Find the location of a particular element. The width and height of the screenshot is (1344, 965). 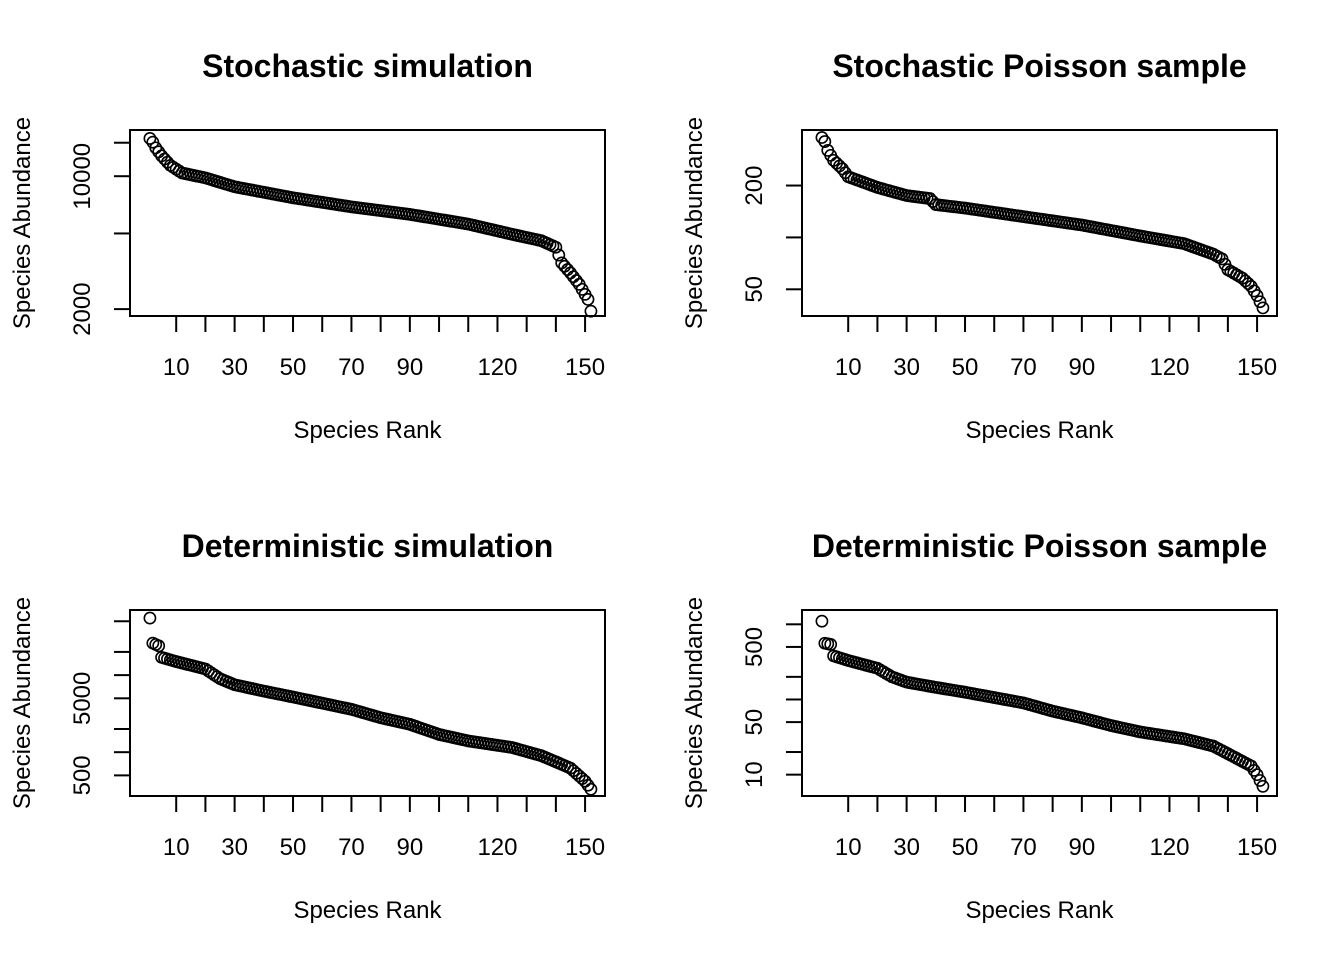

panel-title: Deterministic Poisson sample is located at coordinates (1039, 546).